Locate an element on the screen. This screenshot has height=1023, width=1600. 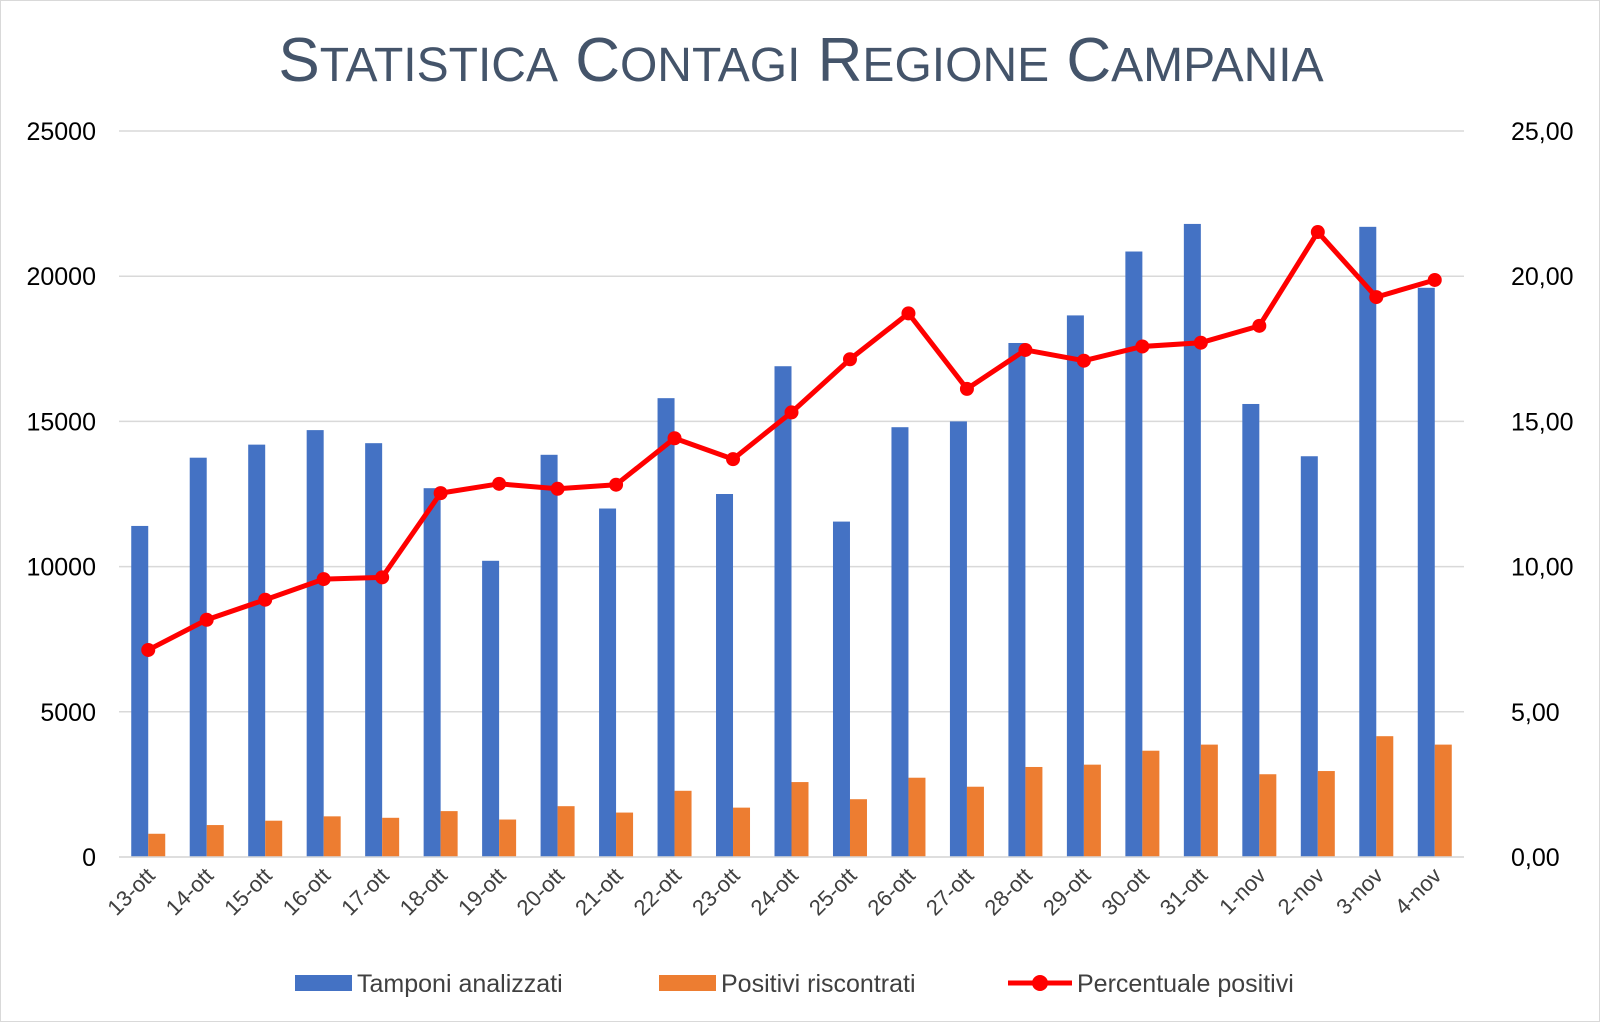
x-axis-tick-label: 29-ott is located at coordinates (1066, 891).